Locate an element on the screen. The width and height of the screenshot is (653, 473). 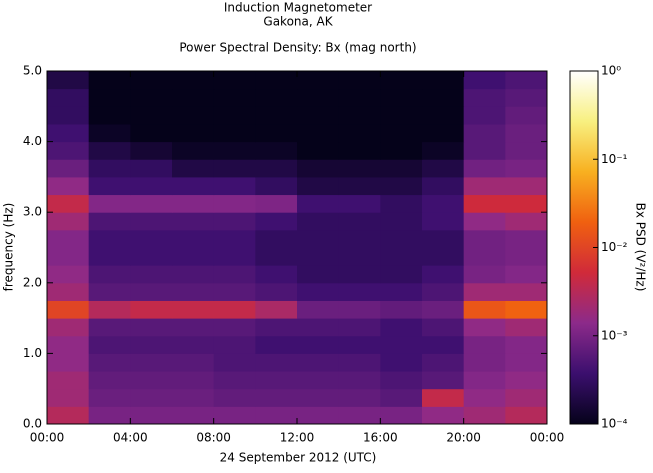
colorbar-label: Bx PSD (V²/Hz) is located at coordinates (641, 247).